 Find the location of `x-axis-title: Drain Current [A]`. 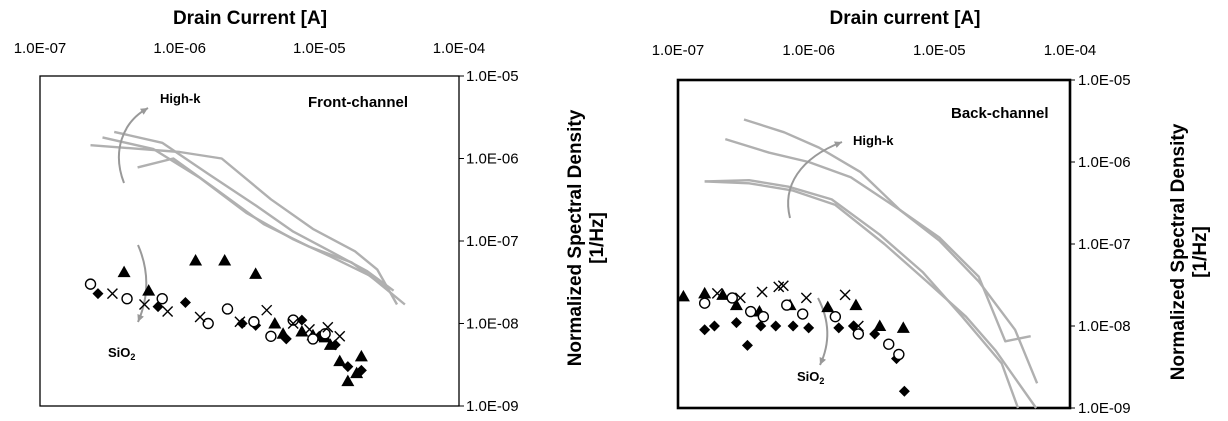

x-axis-title: Drain Current [A] is located at coordinates (250, 18).